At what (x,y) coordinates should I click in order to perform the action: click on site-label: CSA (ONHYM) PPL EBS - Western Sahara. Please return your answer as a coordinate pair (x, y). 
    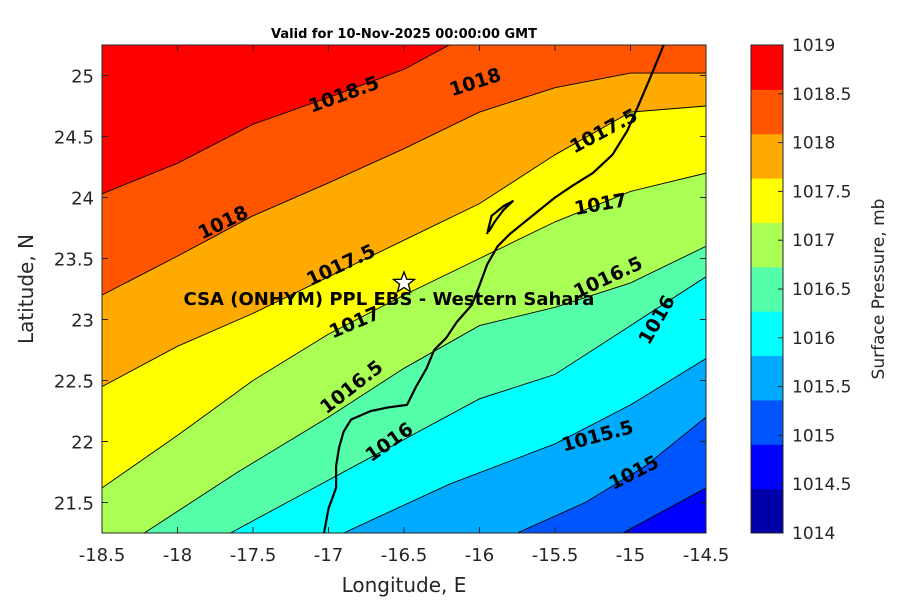
    Looking at the image, I should click on (389, 299).